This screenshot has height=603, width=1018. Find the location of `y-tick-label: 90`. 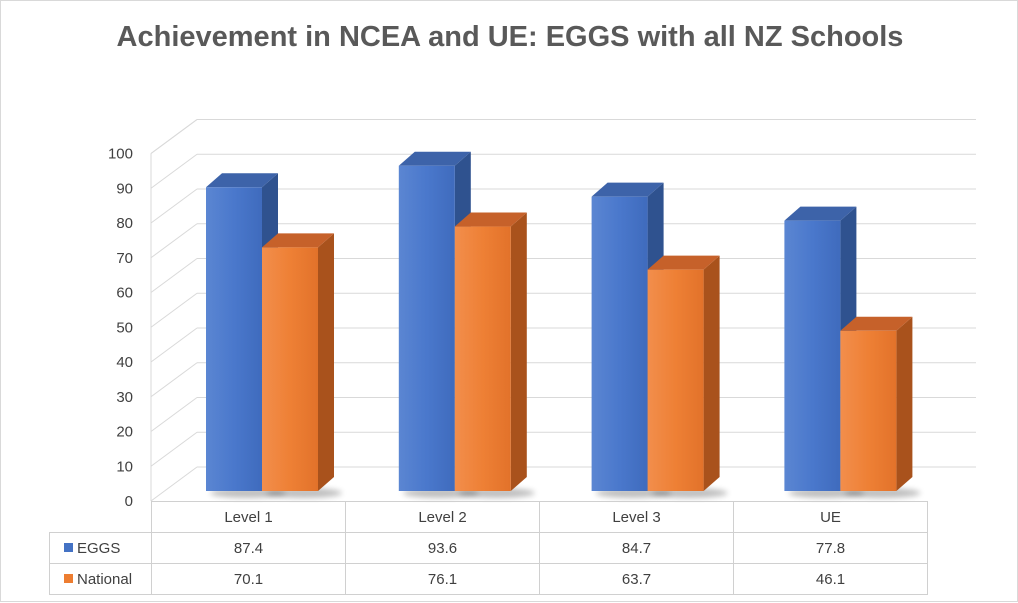

y-tick-label: 90 is located at coordinates (124, 188).